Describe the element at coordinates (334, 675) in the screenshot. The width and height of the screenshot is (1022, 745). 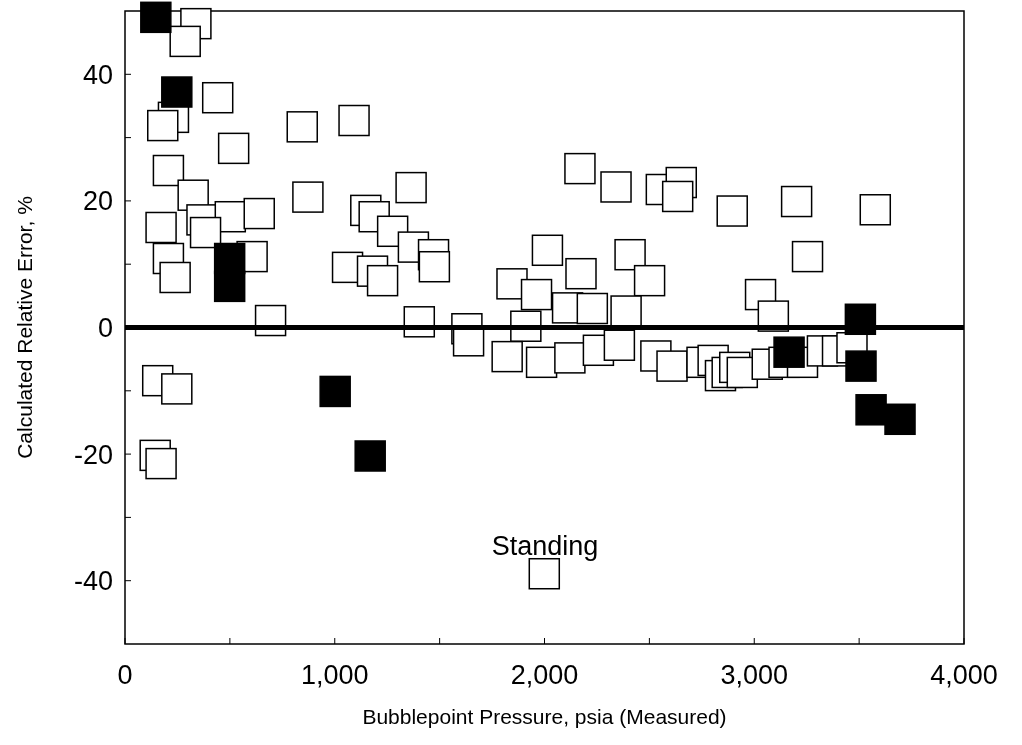
I see `x-tick-label: 1,000` at that location.